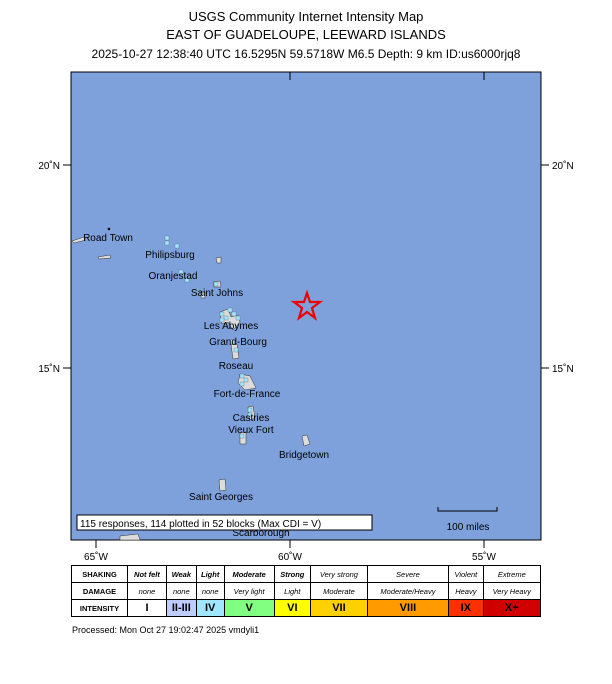 The height and width of the screenshot is (684, 612). What do you see at coordinates (251, 430) in the screenshot?
I see `place: Vieux Fort` at bounding box center [251, 430].